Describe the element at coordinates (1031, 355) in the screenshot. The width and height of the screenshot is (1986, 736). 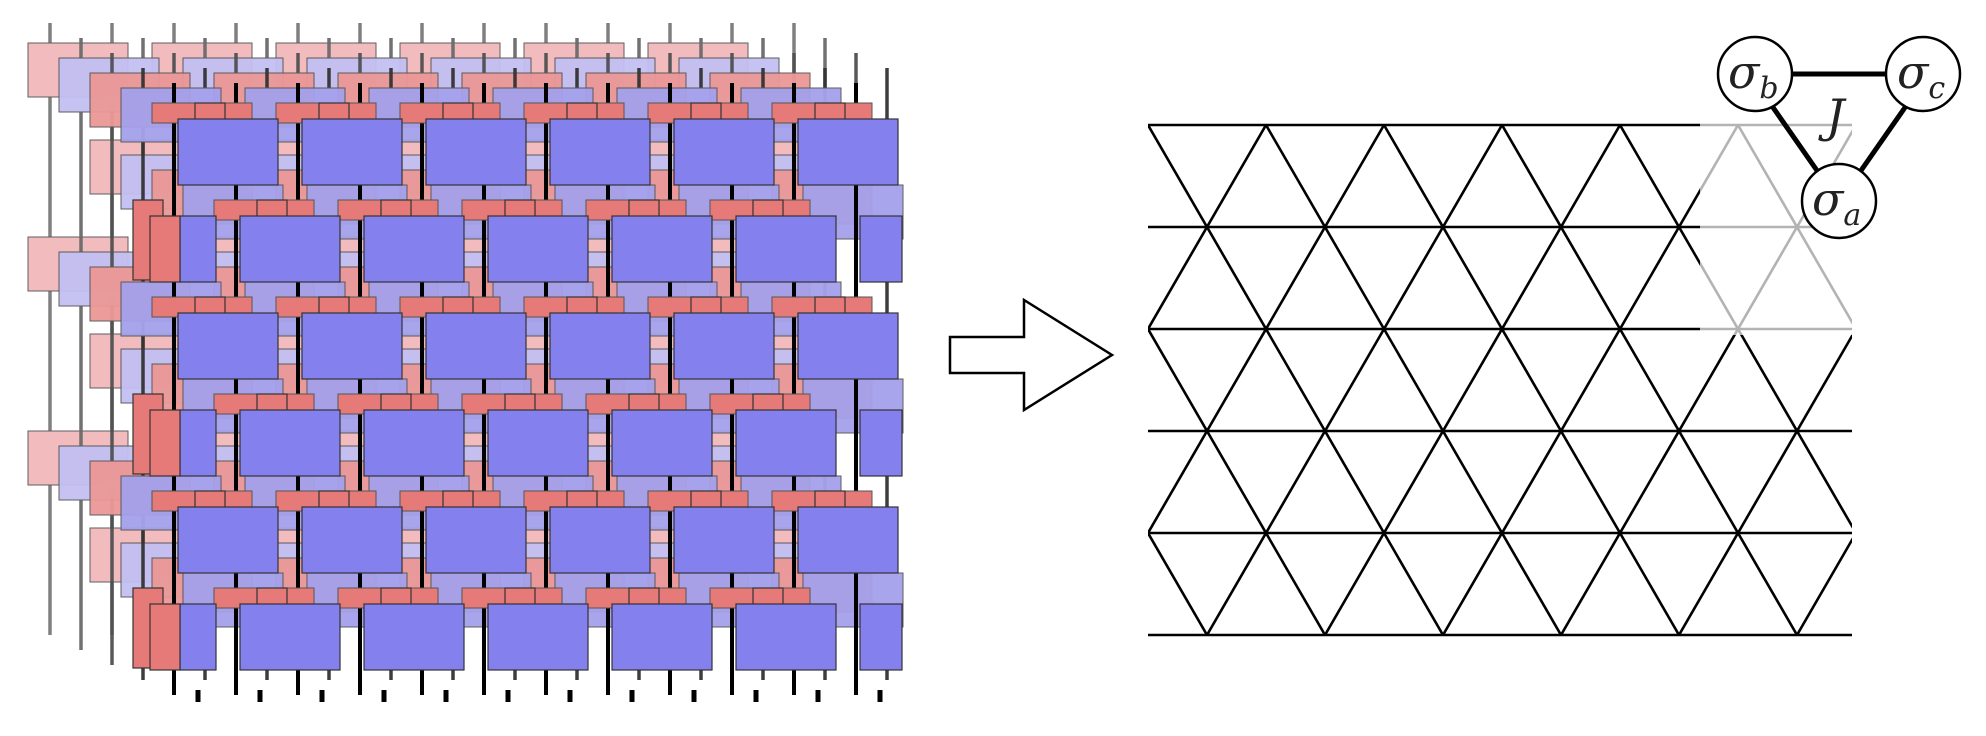
I see `right-arrow` at that location.